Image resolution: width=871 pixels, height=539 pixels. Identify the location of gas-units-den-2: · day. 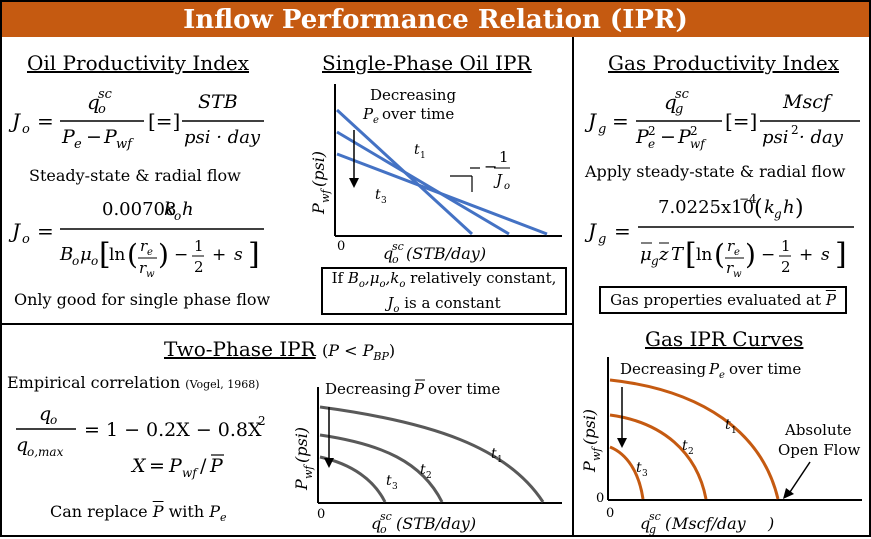
(821, 137).